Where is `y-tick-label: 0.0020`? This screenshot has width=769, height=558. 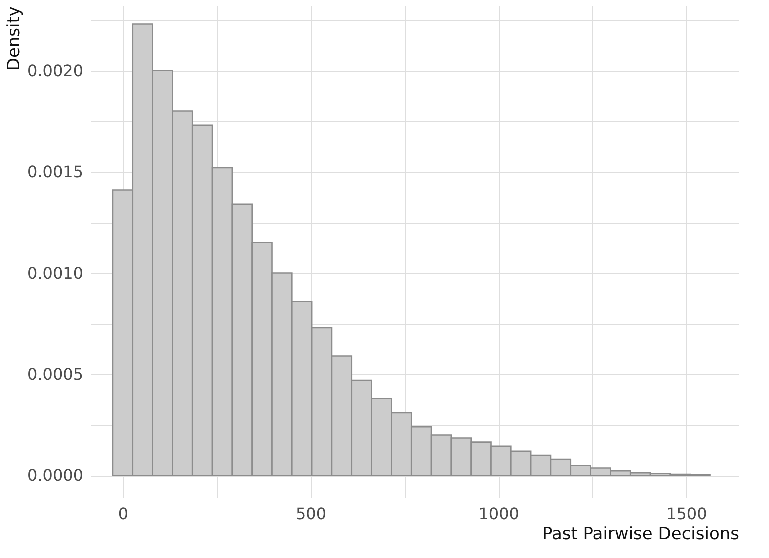
y-tick-label: 0.0020 is located at coordinates (56, 70).